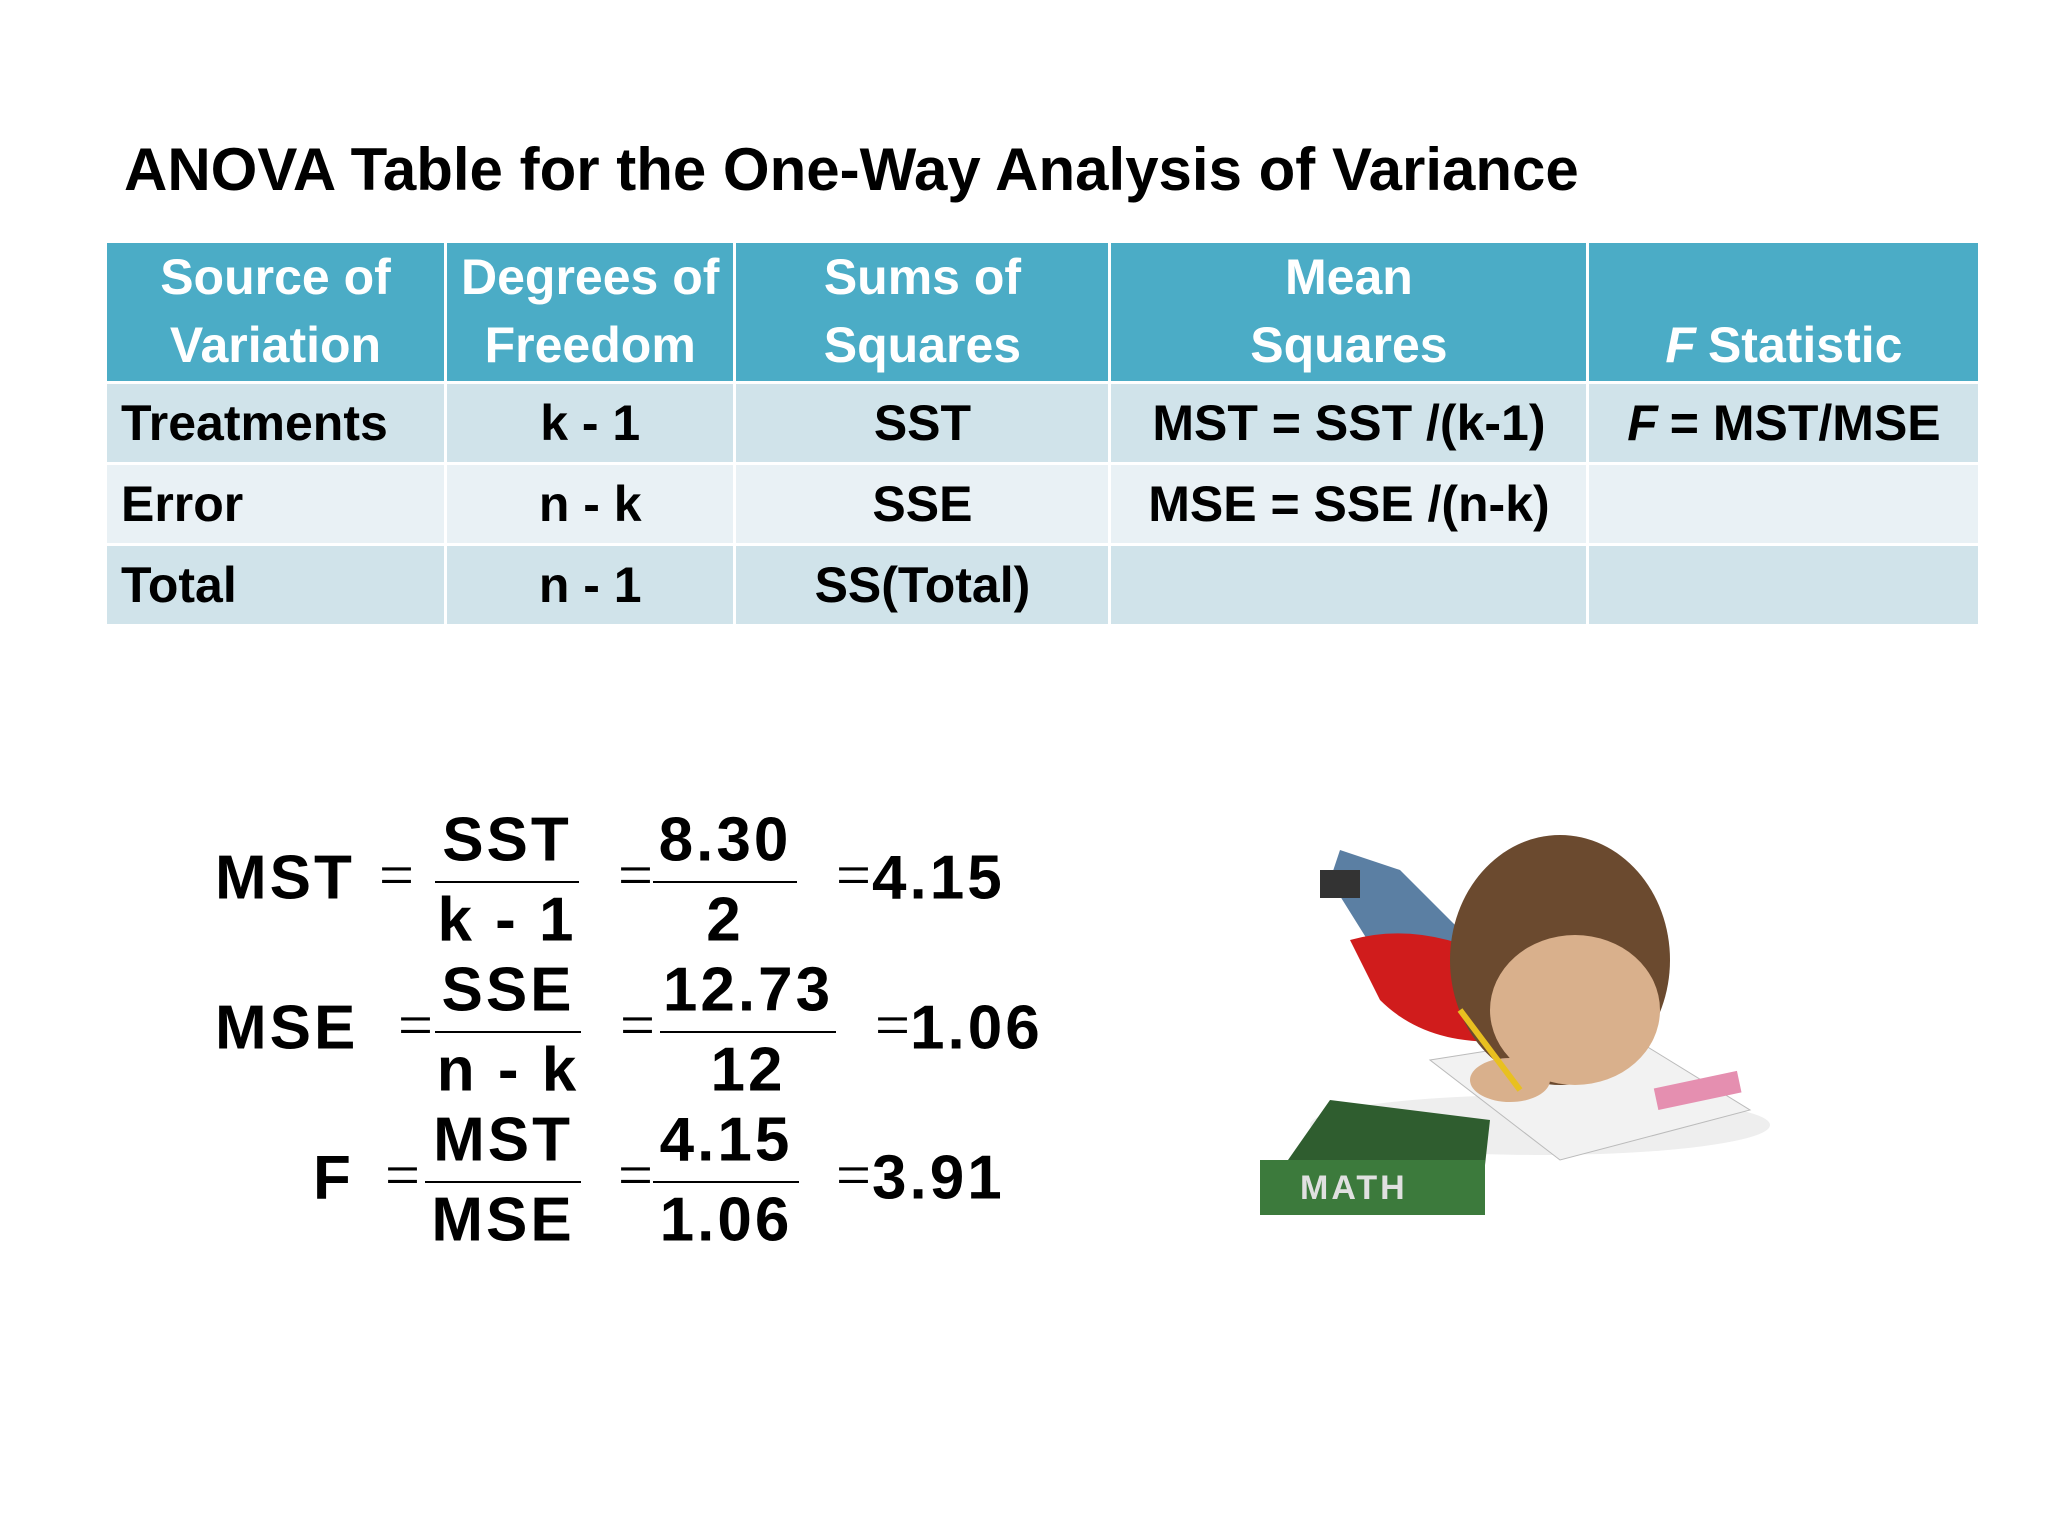 The image size is (2048, 1536). What do you see at coordinates (976, 1027) in the screenshot?
I see `formula-result: 1.06` at bounding box center [976, 1027].